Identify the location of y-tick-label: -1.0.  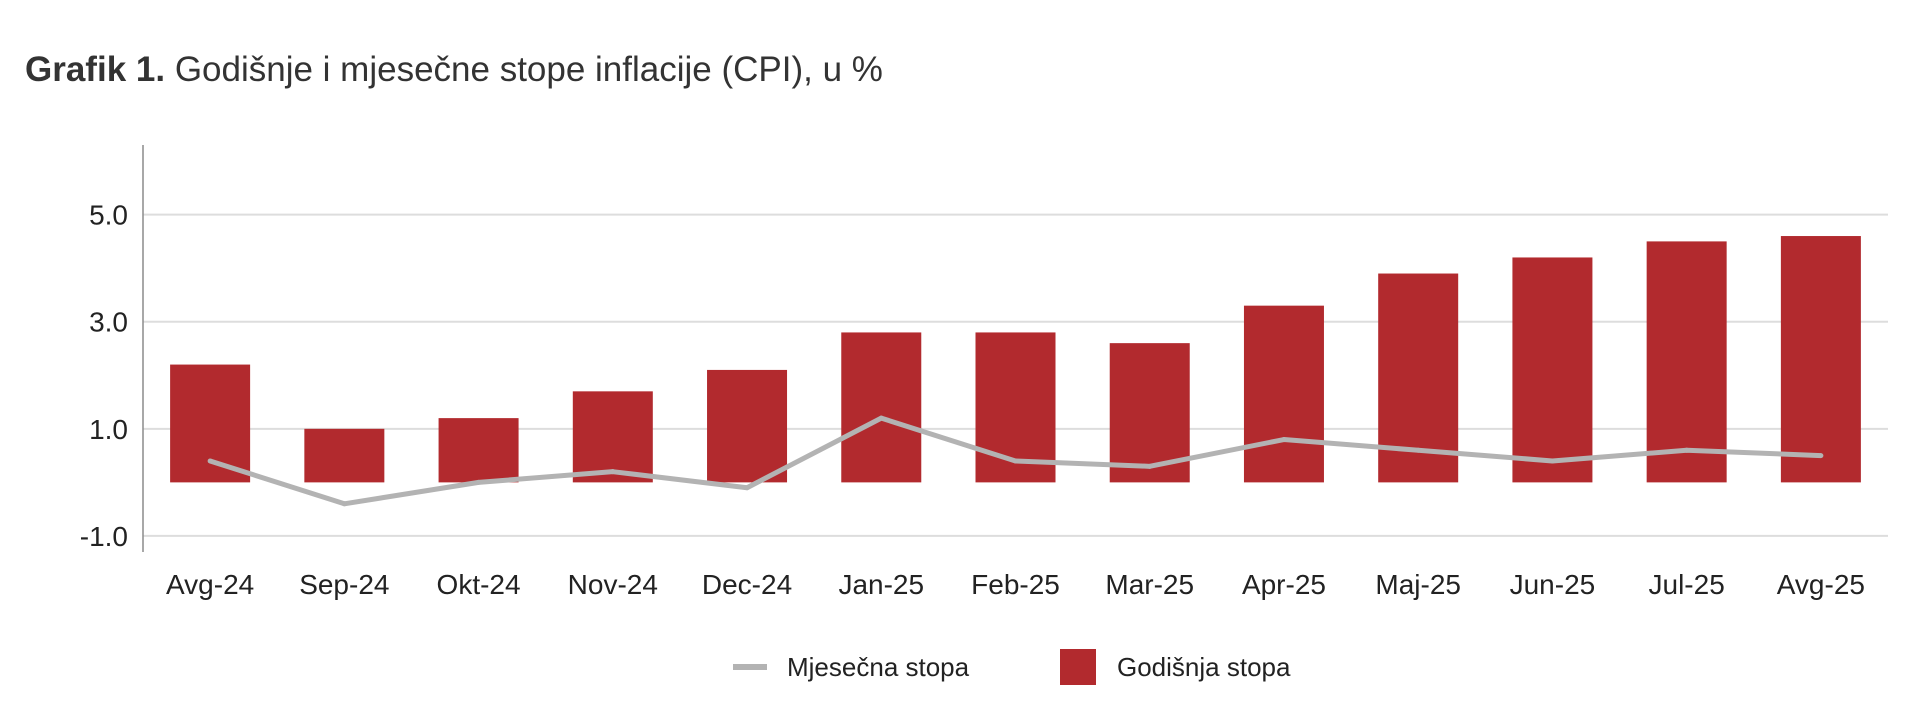
(104, 536).